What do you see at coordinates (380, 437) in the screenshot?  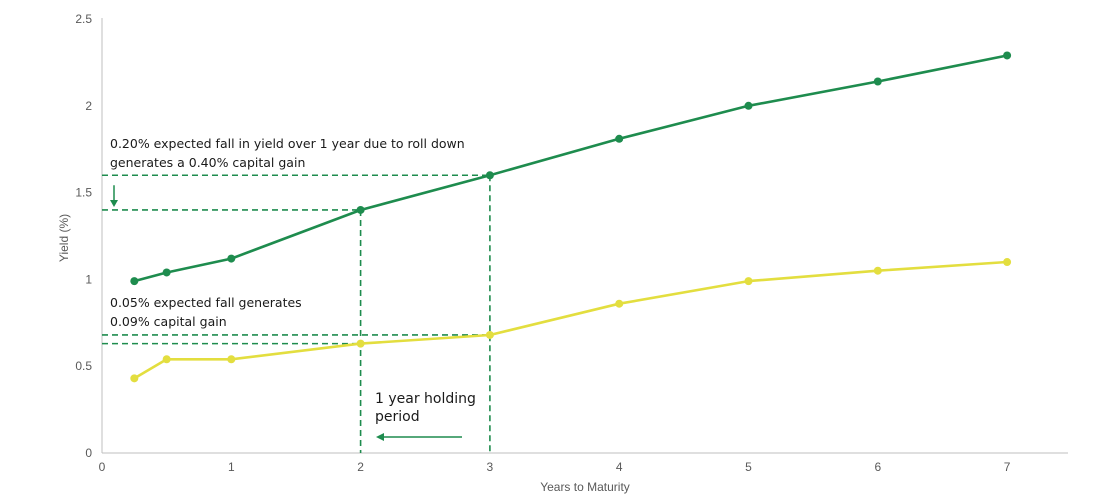 I see `left-arrow-head` at bounding box center [380, 437].